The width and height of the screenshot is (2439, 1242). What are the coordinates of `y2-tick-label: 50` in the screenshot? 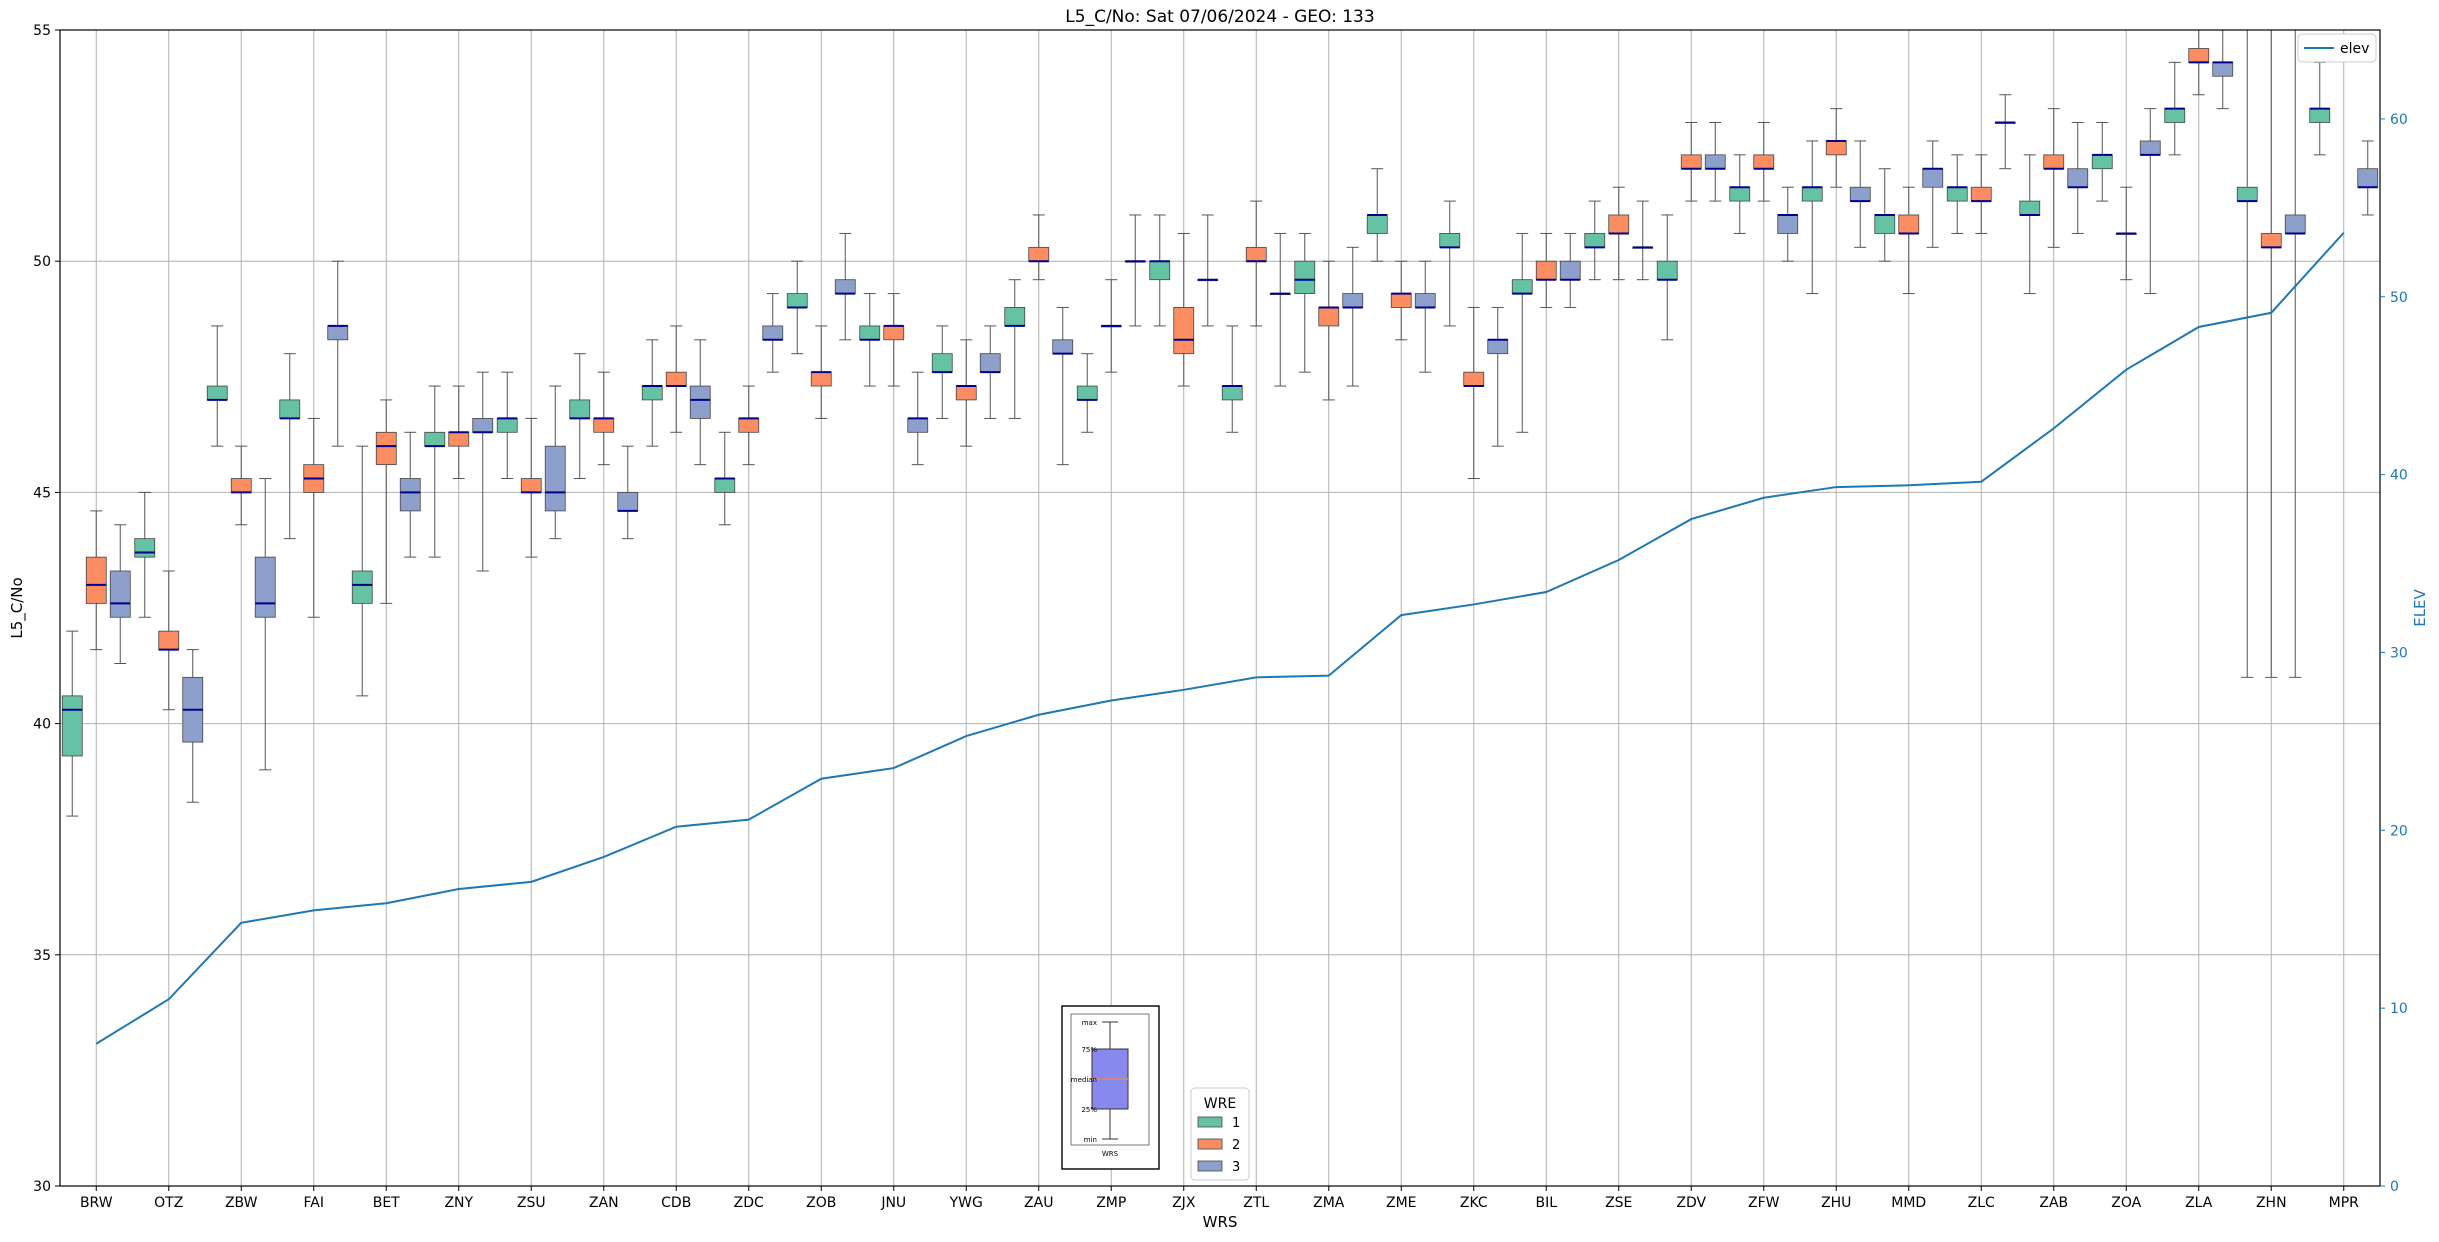 It's located at (2399, 298).